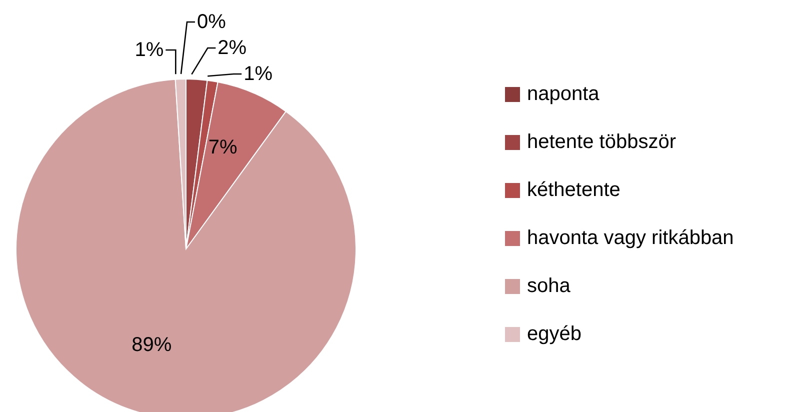 This screenshot has width=795, height=412. I want to click on legend-label: havonta vagy ritkábban, so click(630, 238).